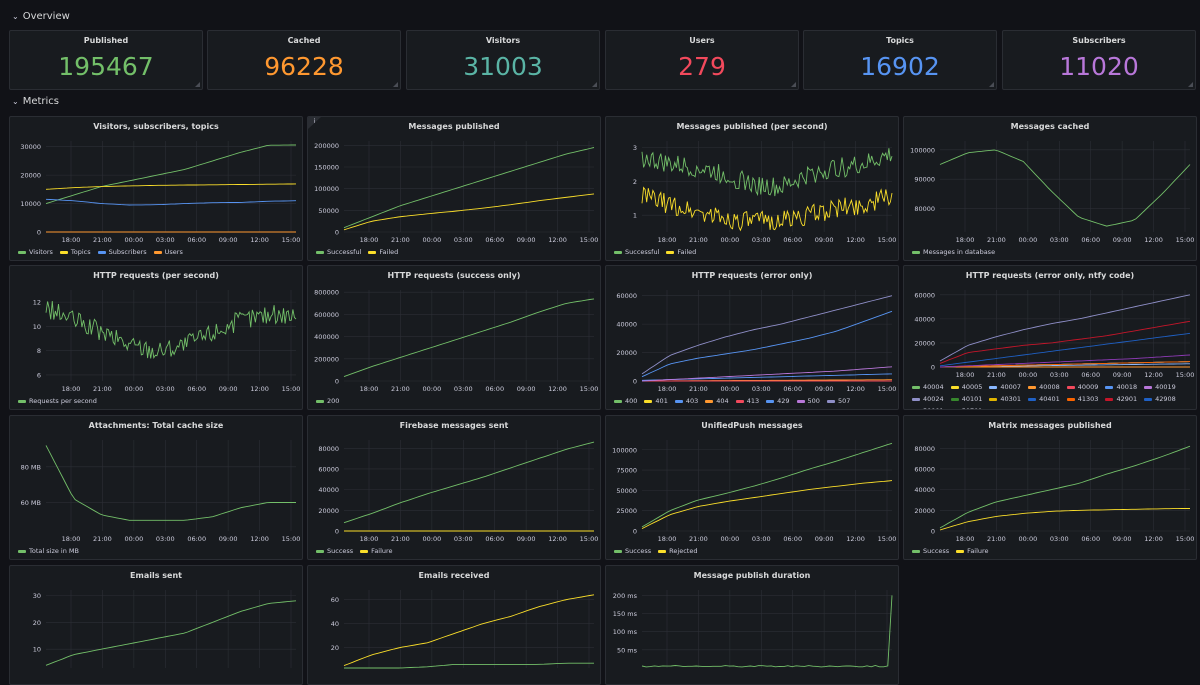  What do you see at coordinates (156, 625) in the screenshot?
I see `panel-emails-sent: Emails sent 10 20 30` at bounding box center [156, 625].